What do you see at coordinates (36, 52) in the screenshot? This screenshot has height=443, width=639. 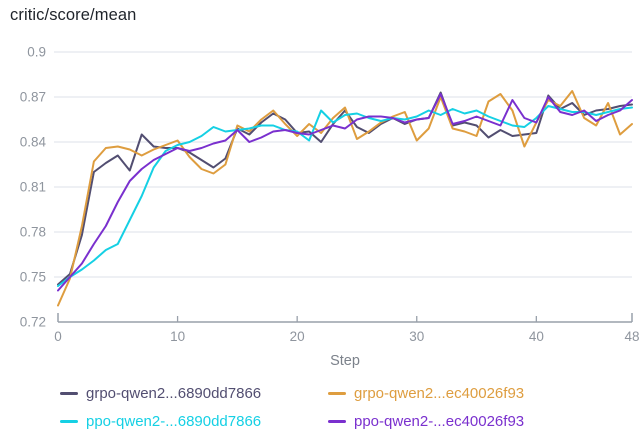 I see `y-axis-tick-label: 0.9` at bounding box center [36, 52].